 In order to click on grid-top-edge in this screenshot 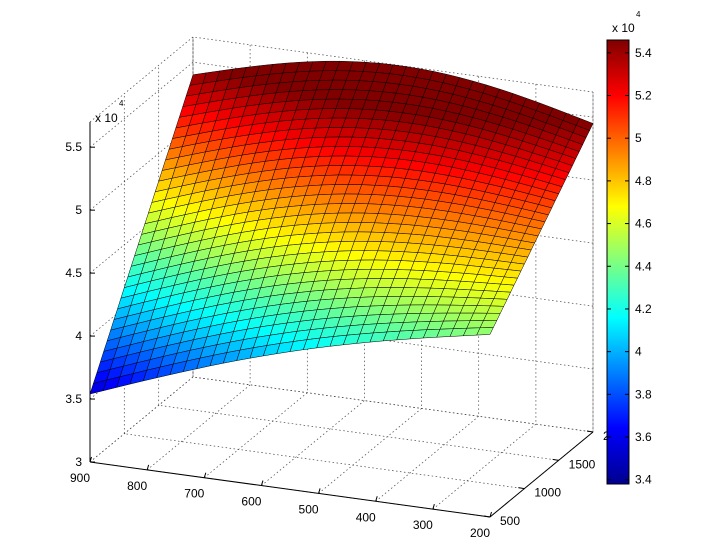, I will do `click(341, 79)`.